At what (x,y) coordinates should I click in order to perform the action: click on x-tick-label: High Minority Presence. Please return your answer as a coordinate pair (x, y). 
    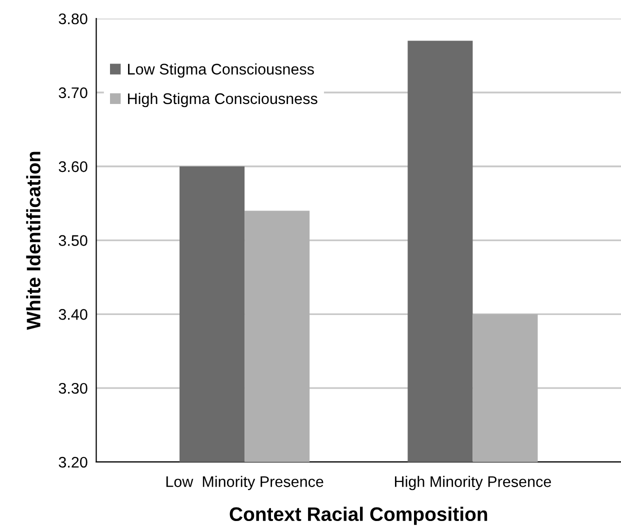
    Looking at the image, I should click on (472, 483).